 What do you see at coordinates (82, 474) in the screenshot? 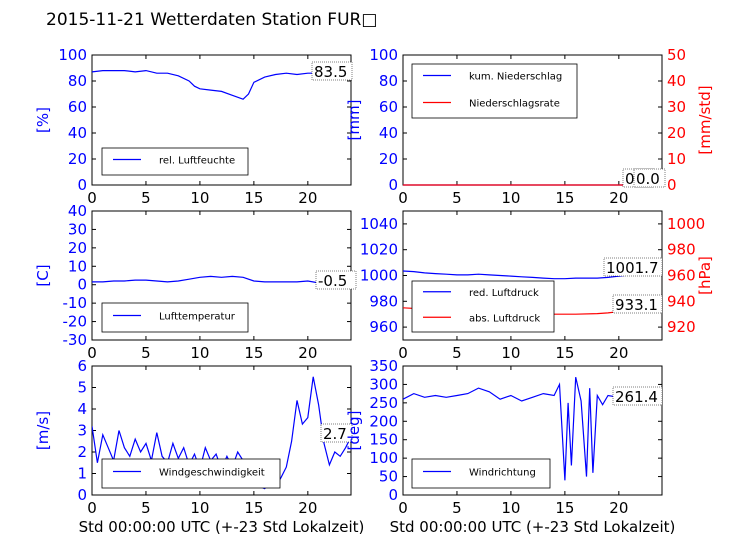
I see `y-tick-label: 1` at bounding box center [82, 474].